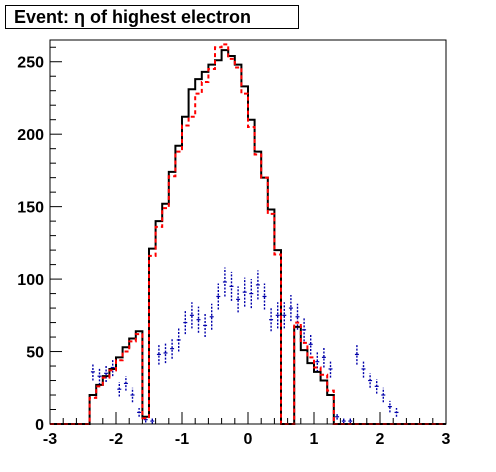 The width and height of the screenshot is (496, 472). Describe the element at coordinates (30, 63) in the screenshot. I see `y-tick-label: 250` at that location.